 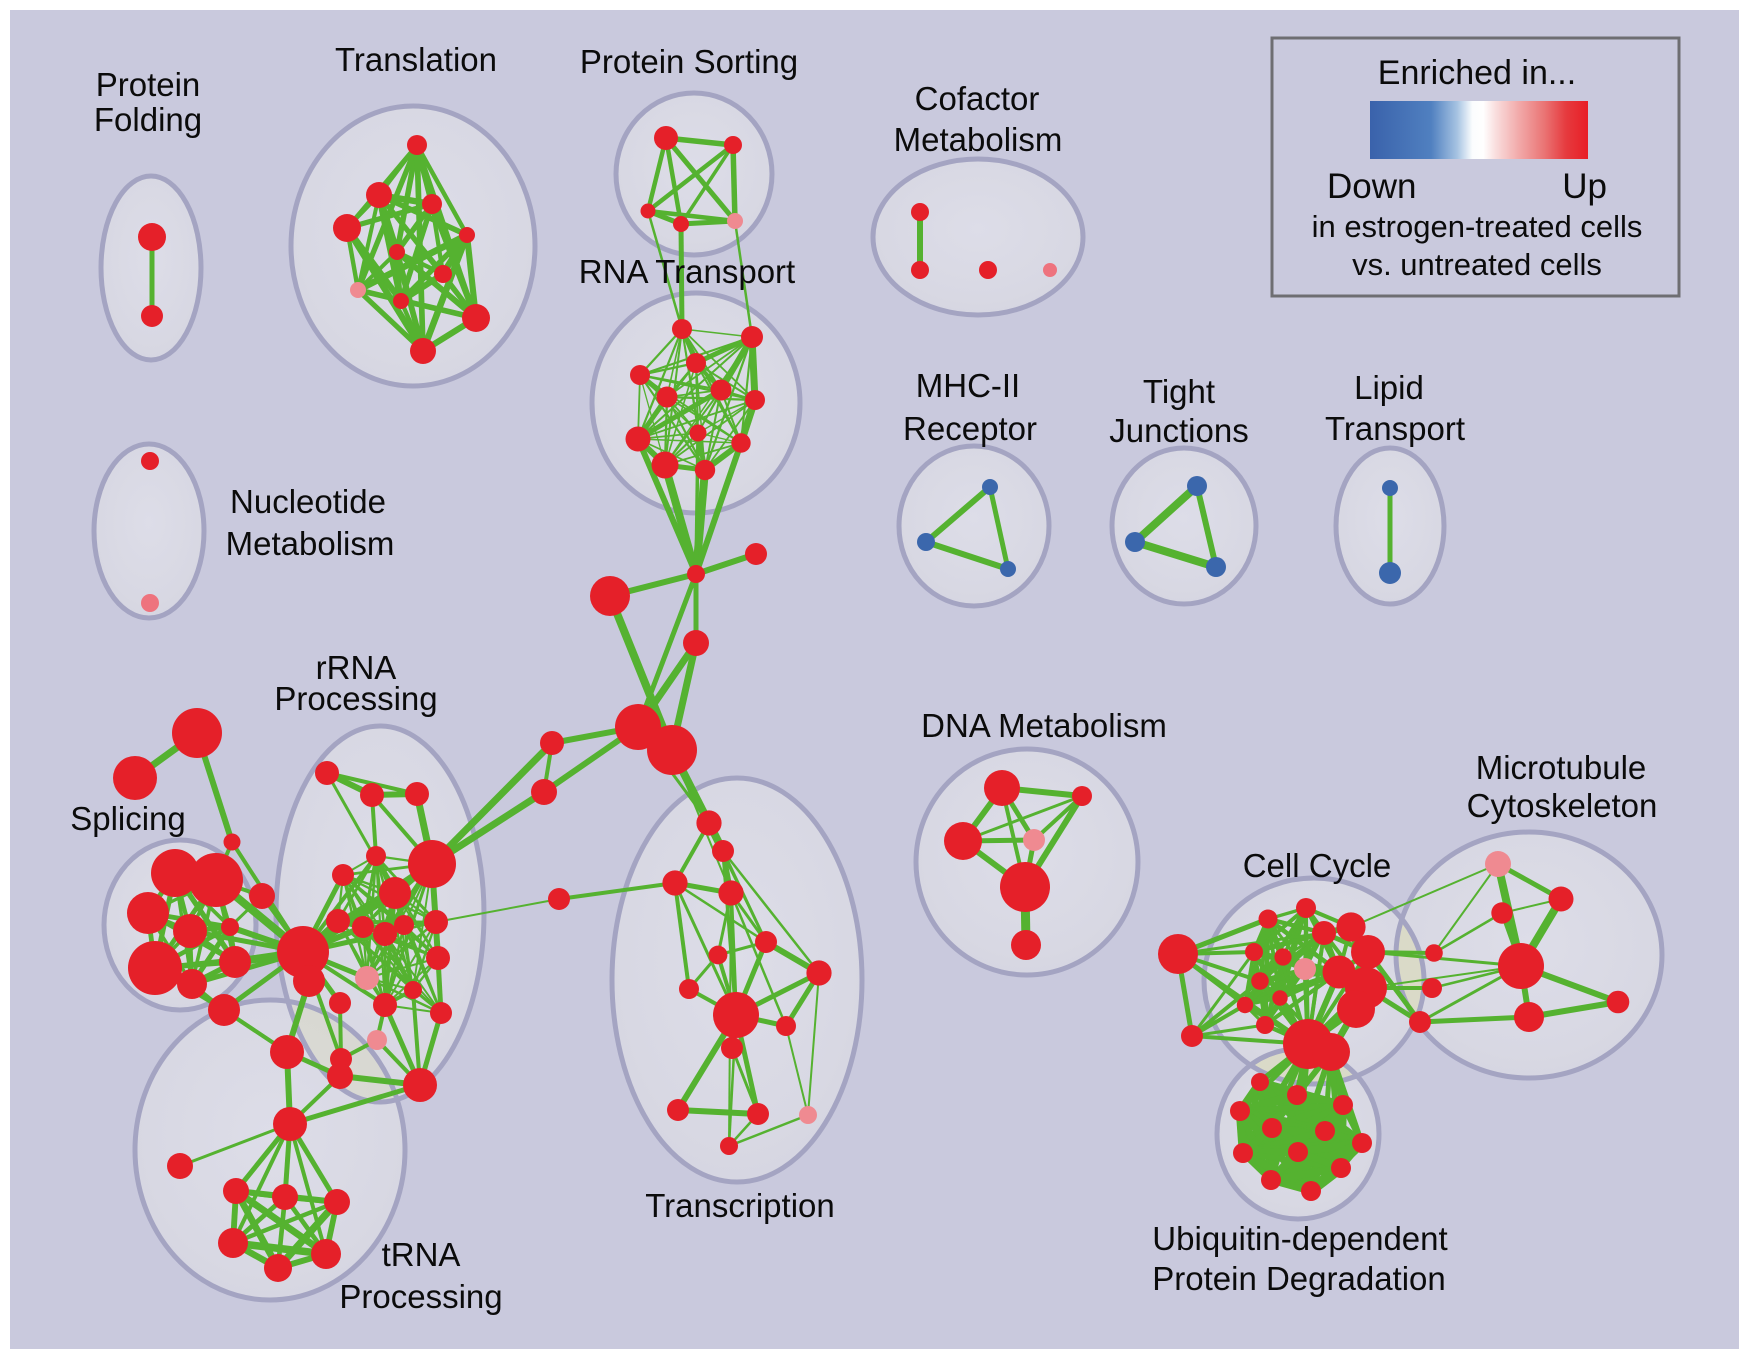 I want to click on svg-text: Folding, so click(x=148, y=119).